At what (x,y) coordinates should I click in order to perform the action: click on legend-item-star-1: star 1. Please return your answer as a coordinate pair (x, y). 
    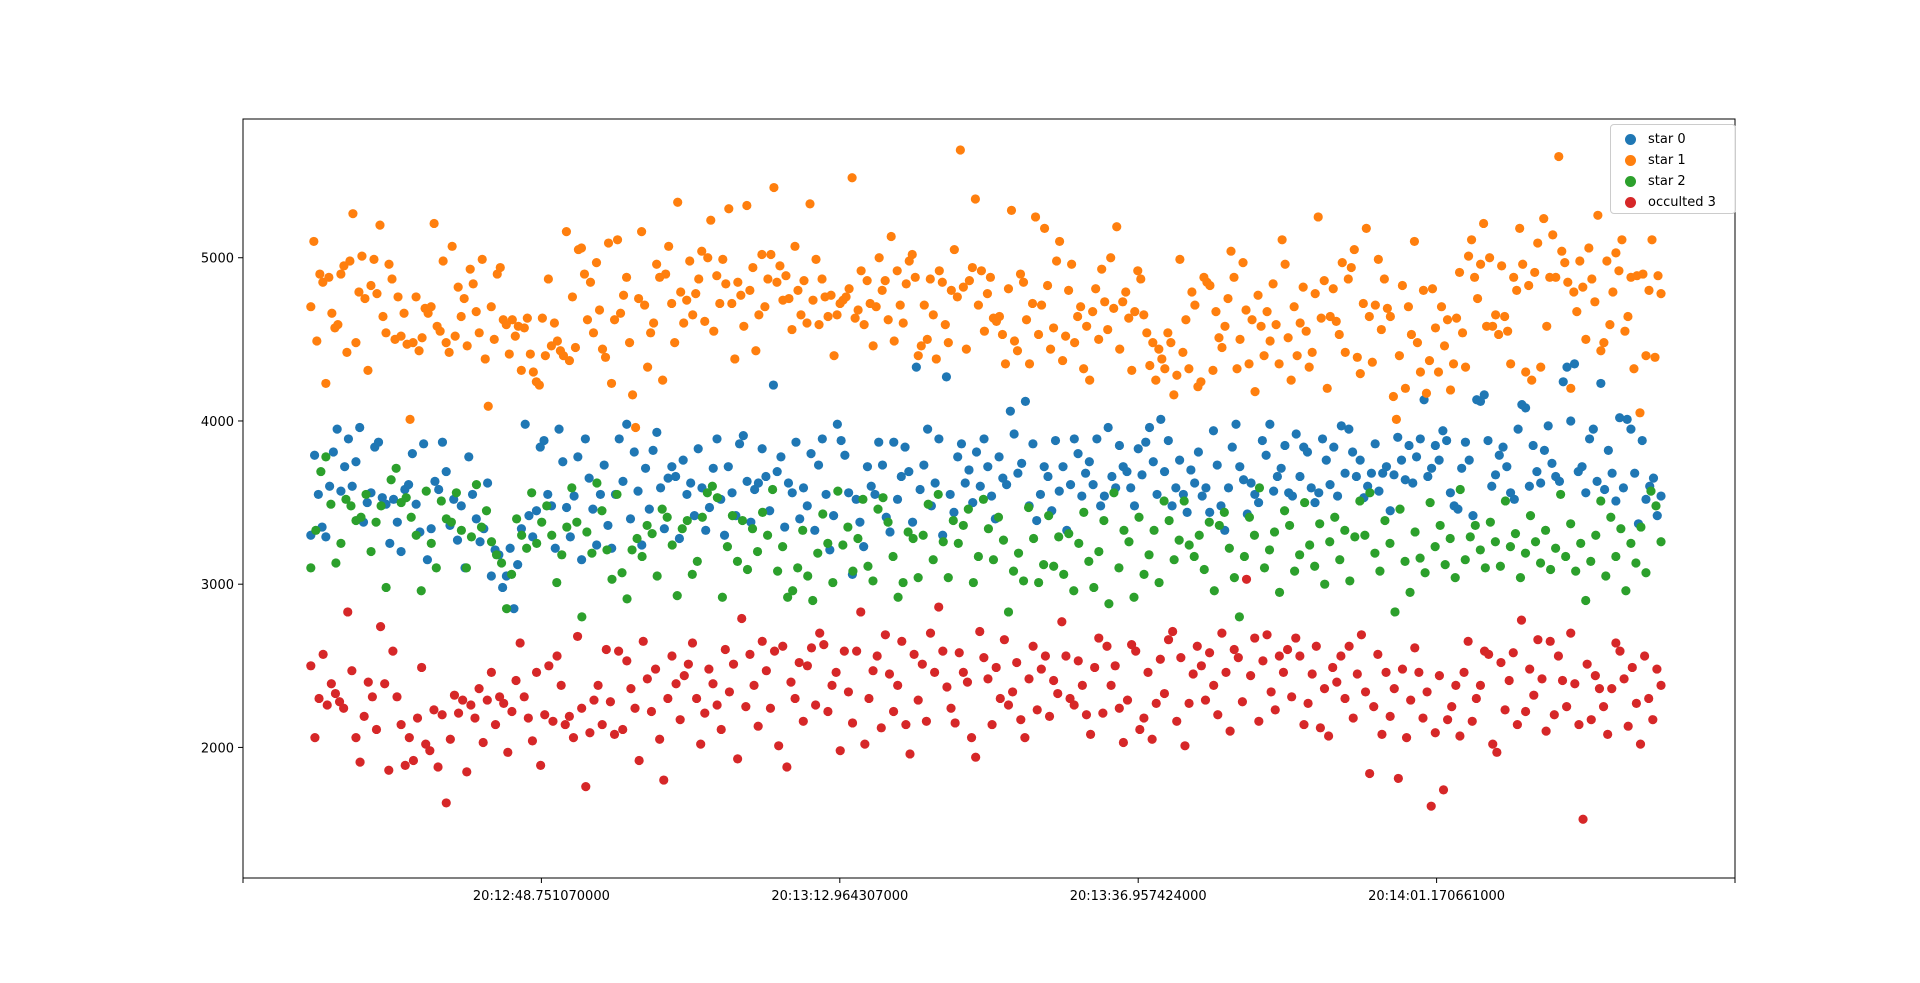
    Looking at the image, I should click on (1676, 160).